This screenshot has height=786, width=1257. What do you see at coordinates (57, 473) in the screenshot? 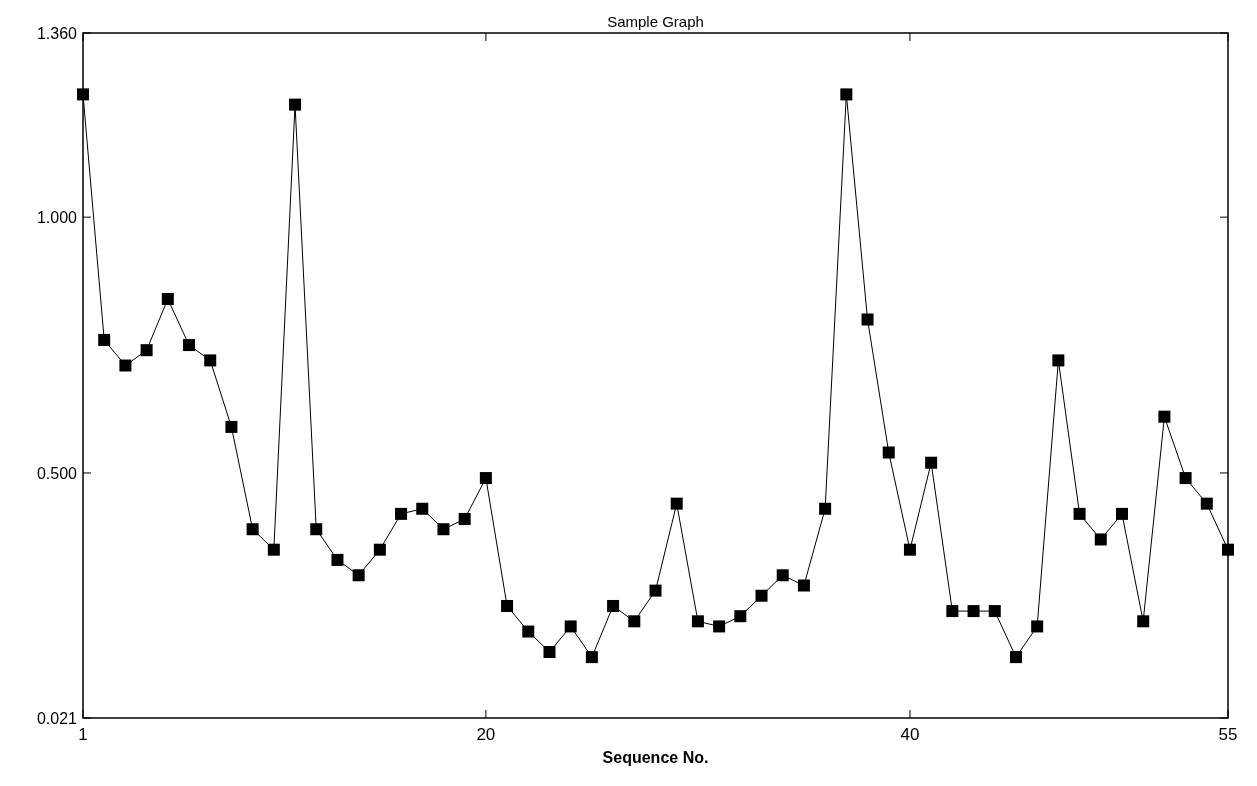
I see `y-tick-label: 0.500` at bounding box center [57, 473].